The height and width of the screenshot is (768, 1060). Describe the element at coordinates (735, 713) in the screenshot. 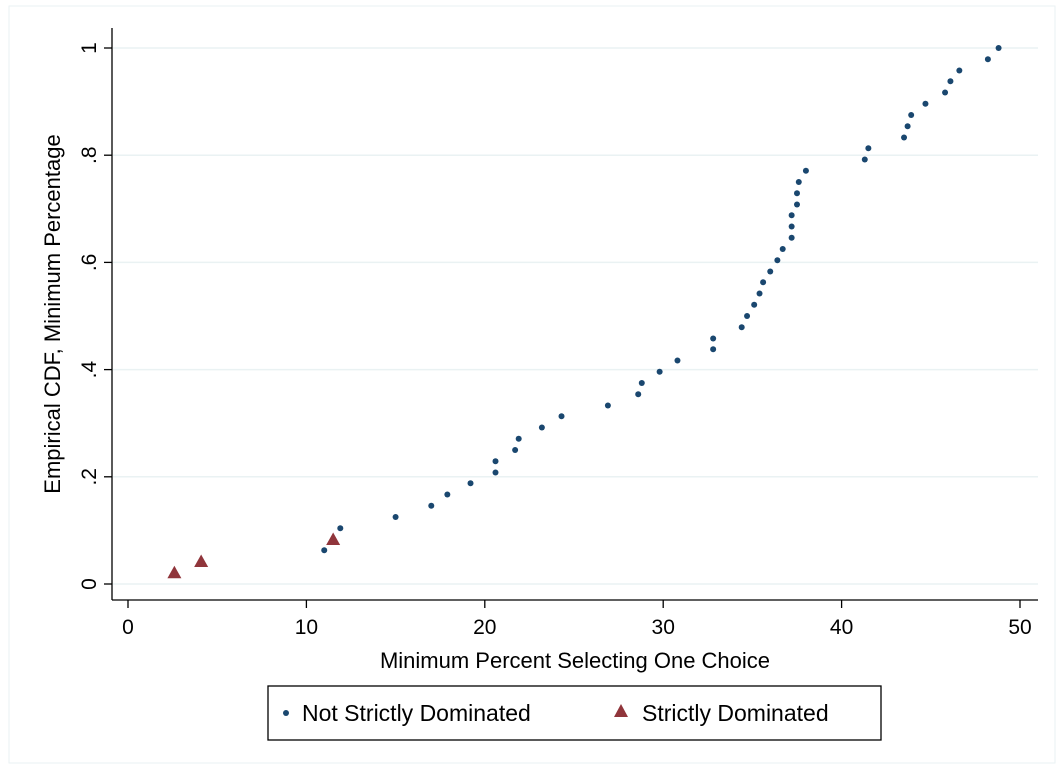

I see `legend-label-strictly-dominated: Strictly Dominated` at that location.